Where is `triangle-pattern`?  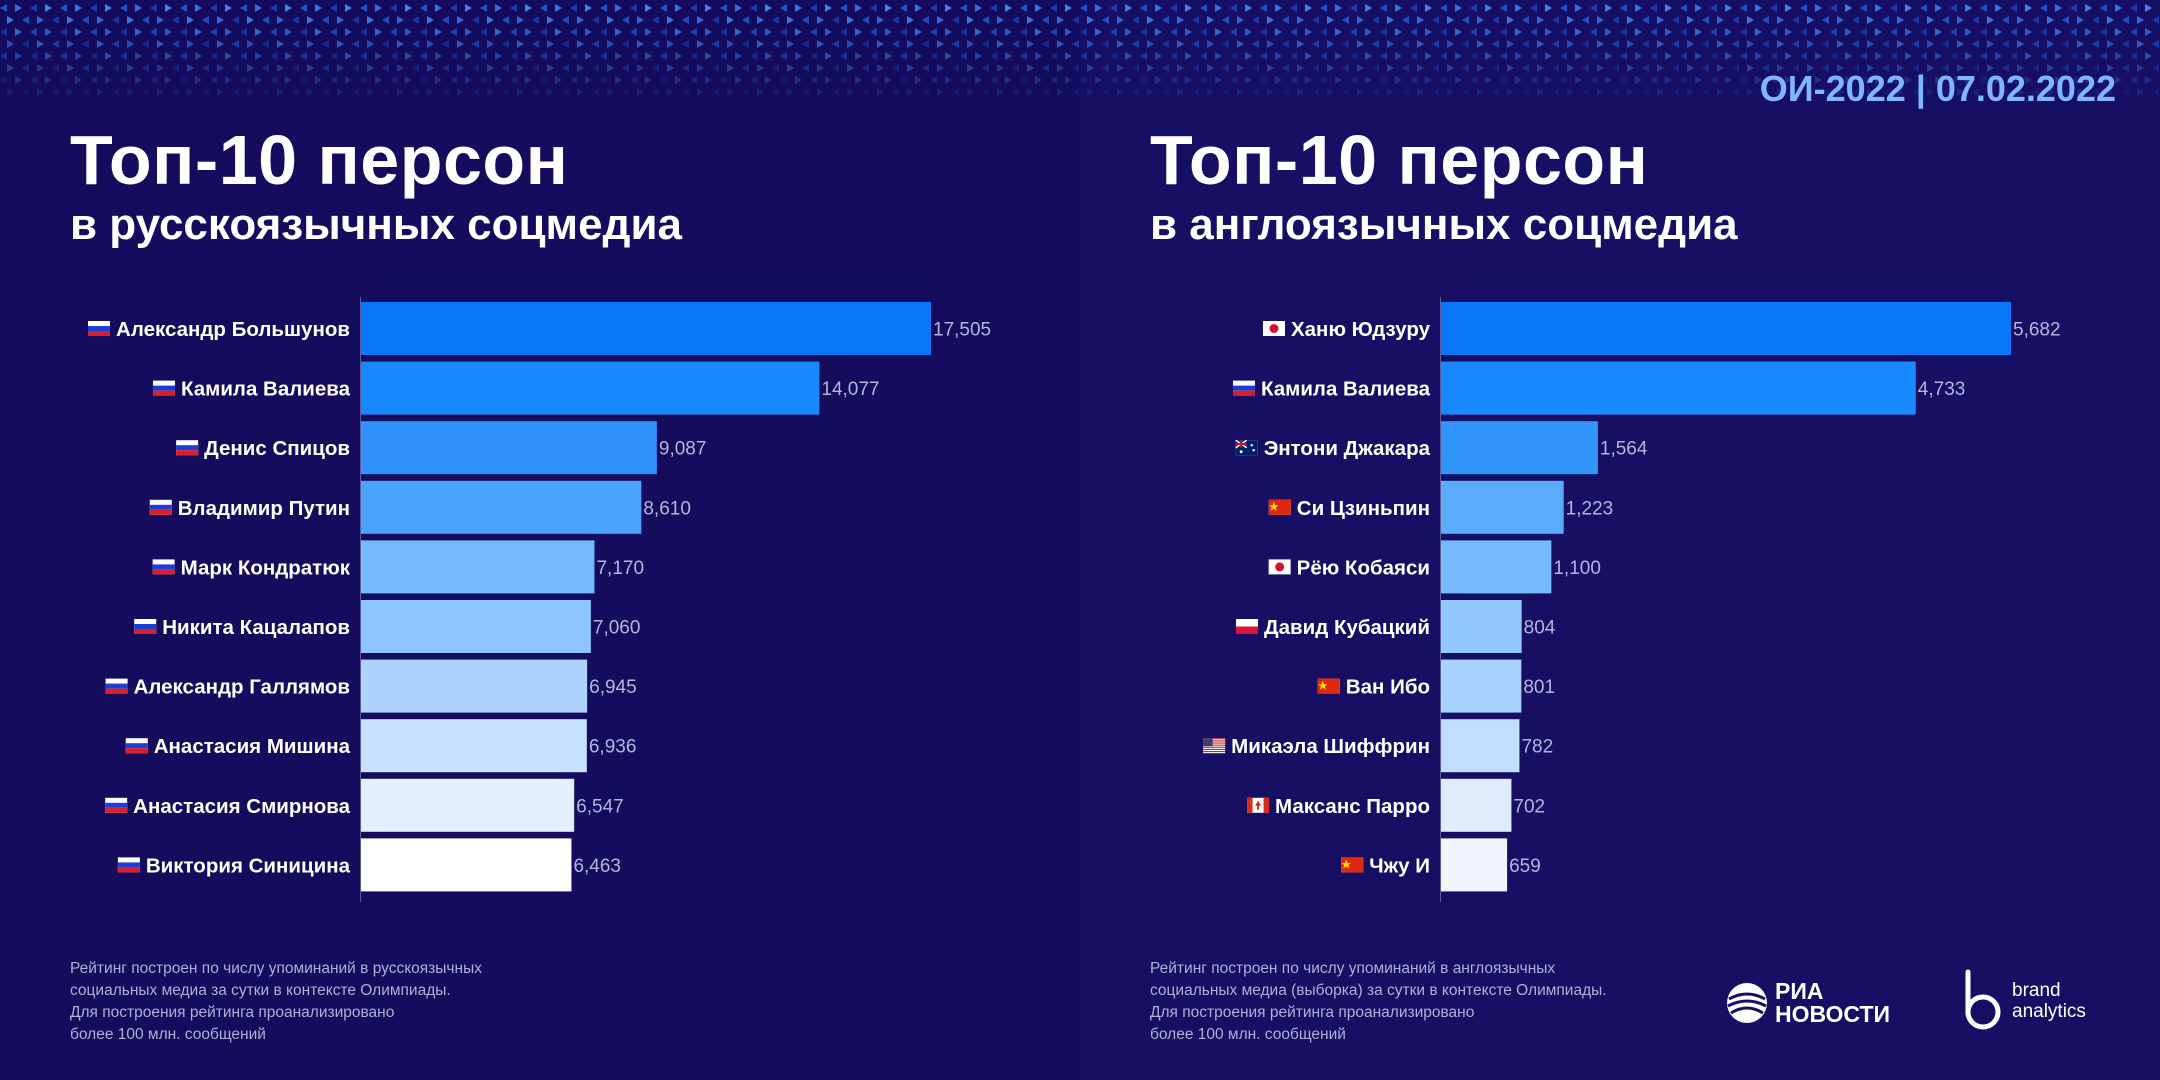
triangle-pattern is located at coordinates (539, 50).